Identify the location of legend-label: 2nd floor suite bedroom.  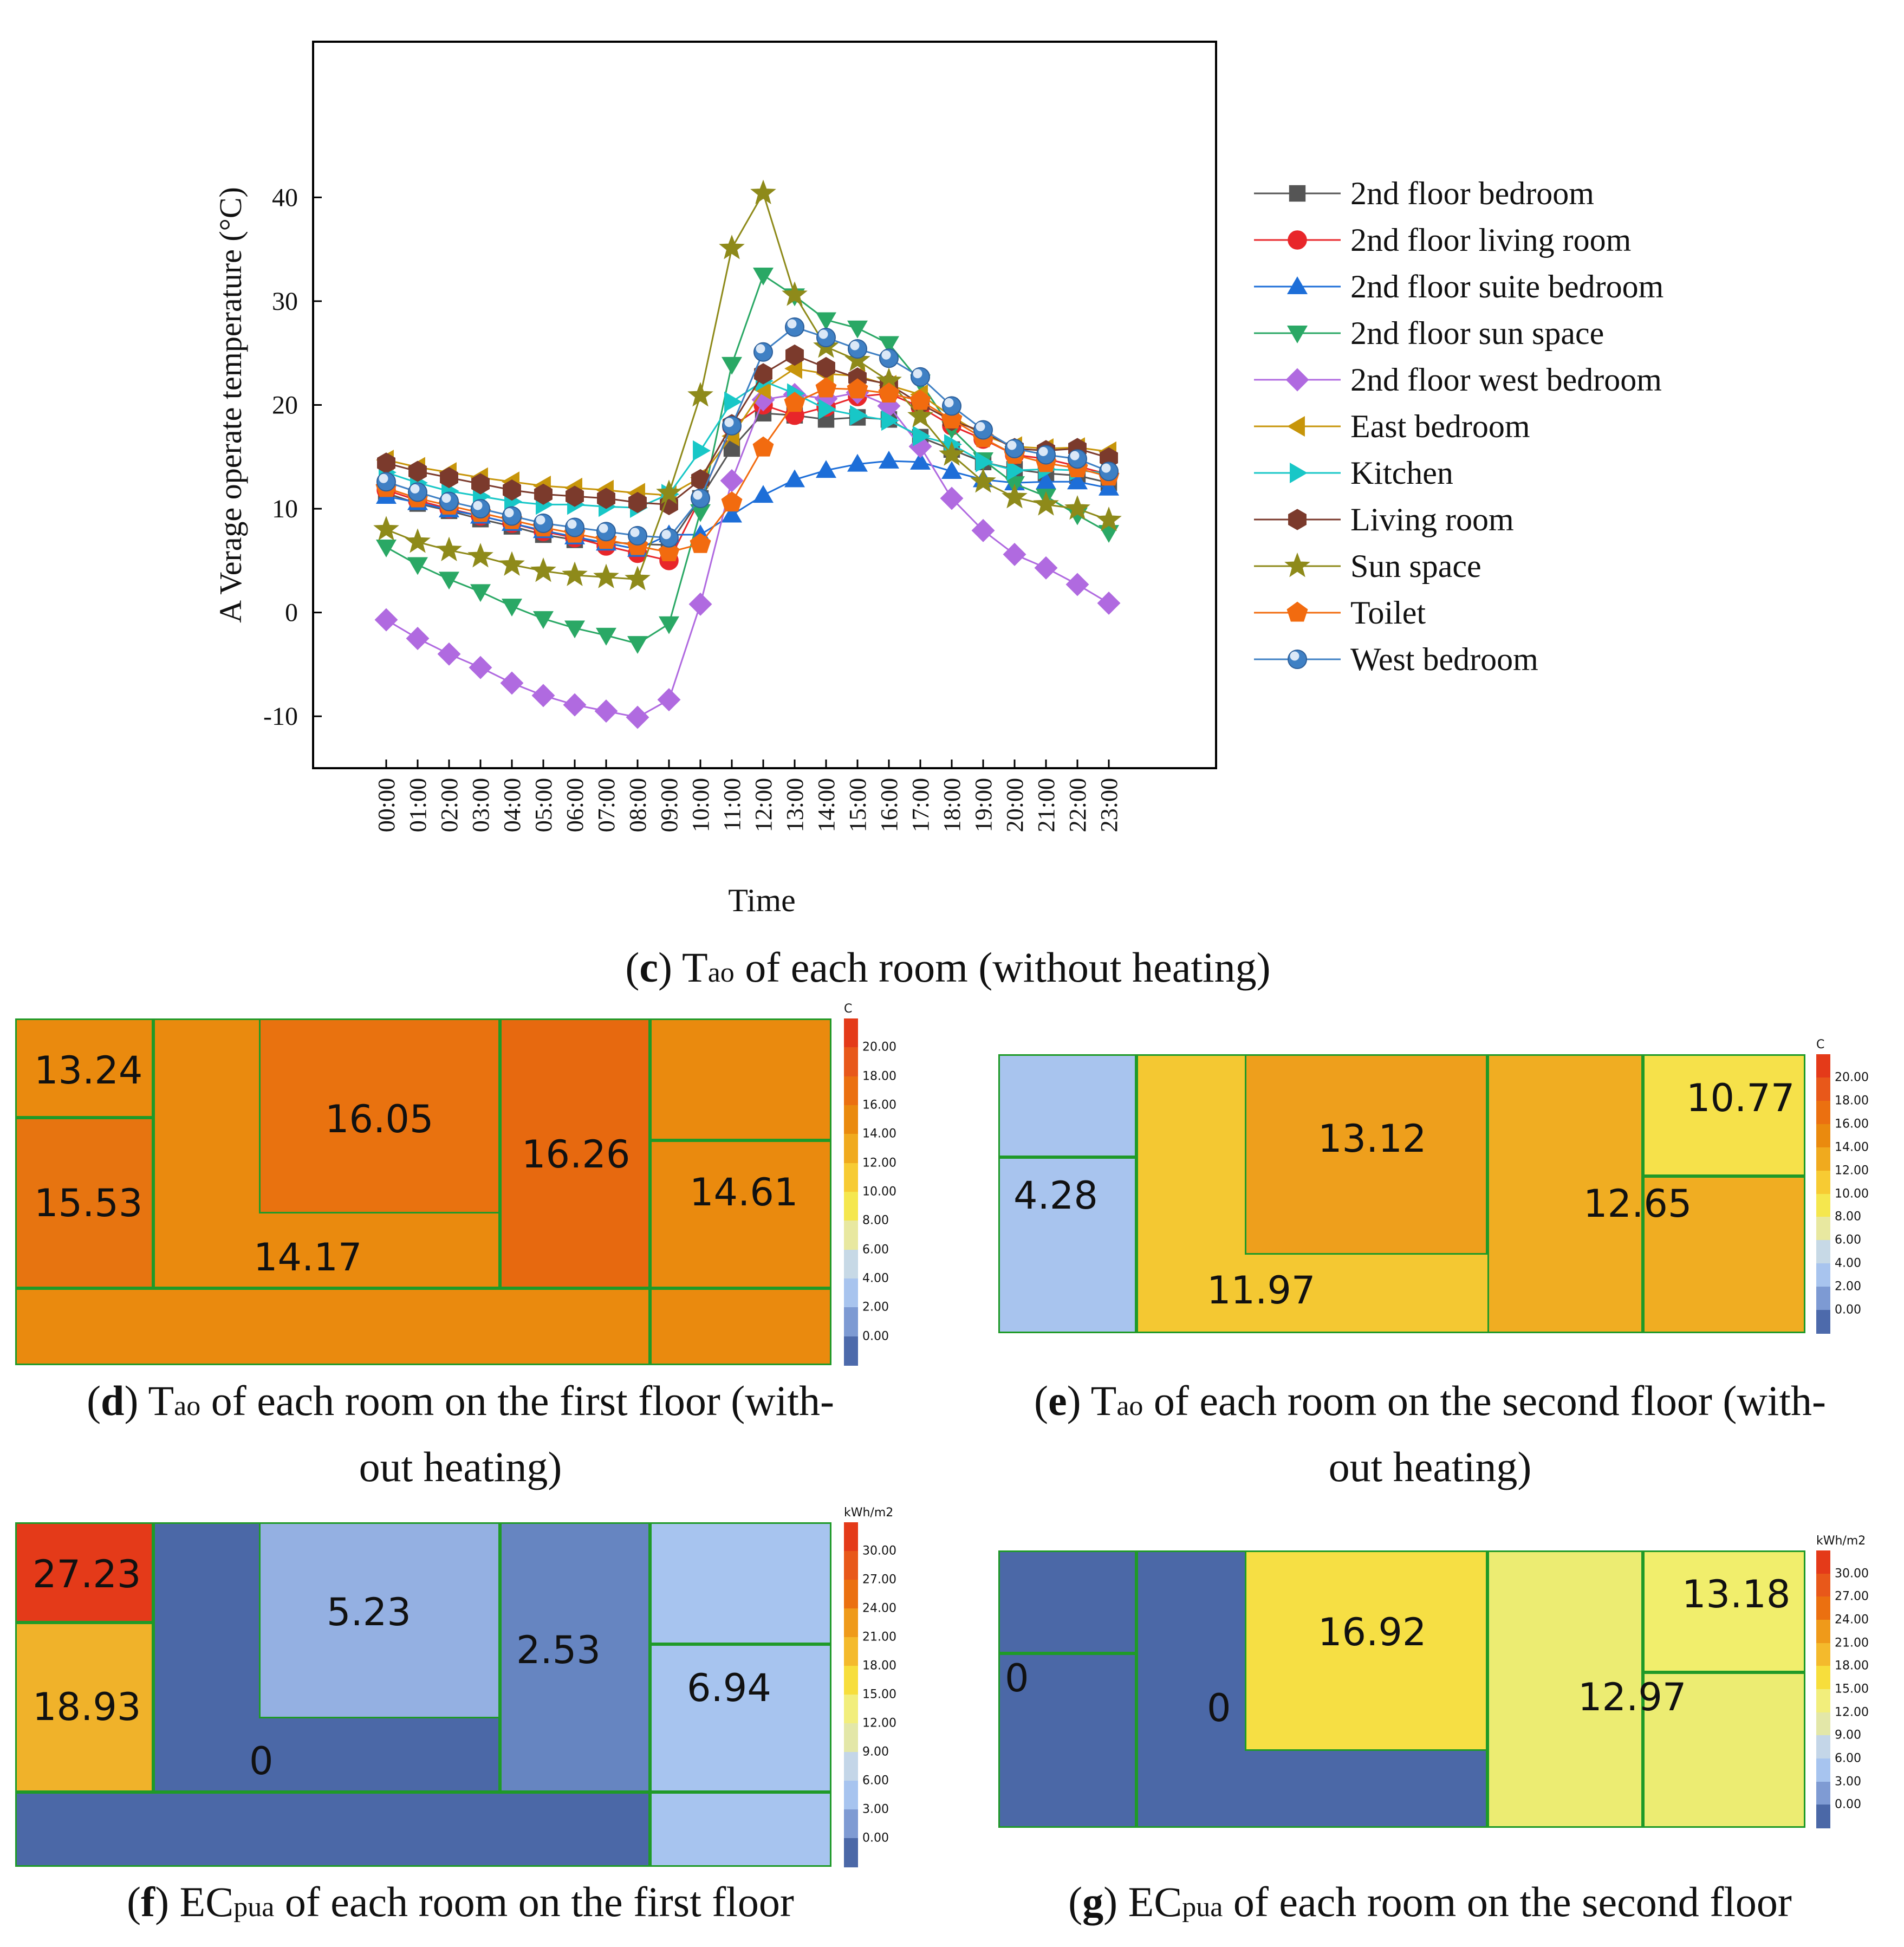
(1506, 287).